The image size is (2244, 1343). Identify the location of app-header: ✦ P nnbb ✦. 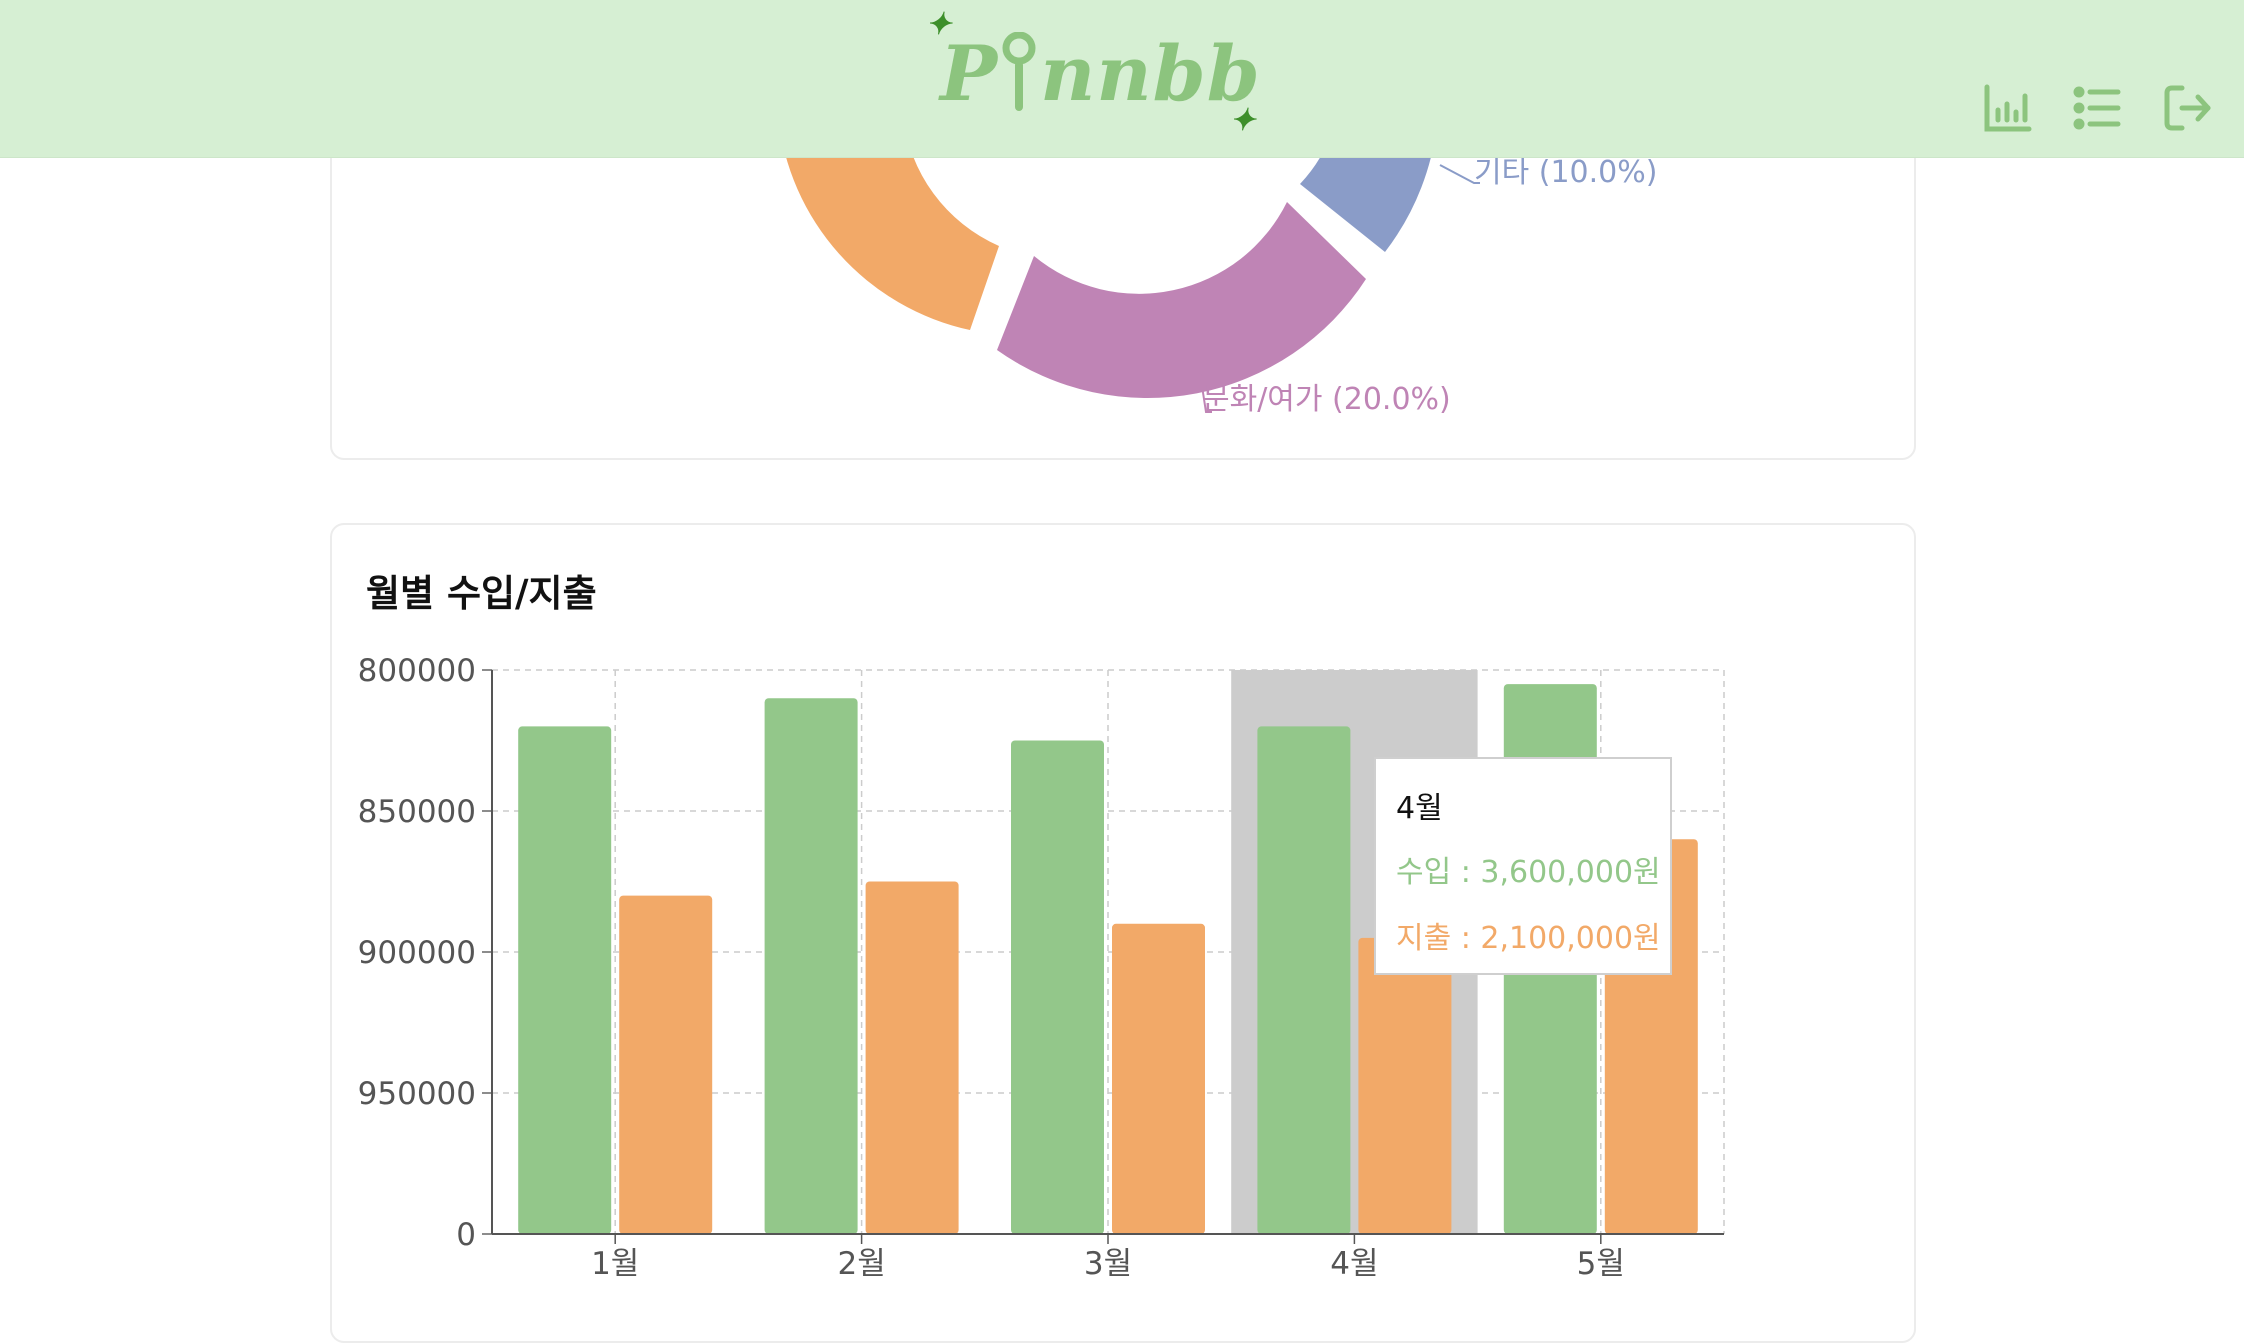
(1122, 79).